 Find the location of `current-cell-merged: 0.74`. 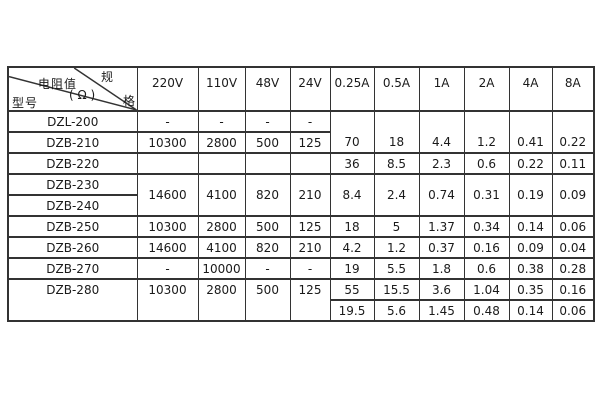

current-cell-merged: 0.74 is located at coordinates (441, 195).